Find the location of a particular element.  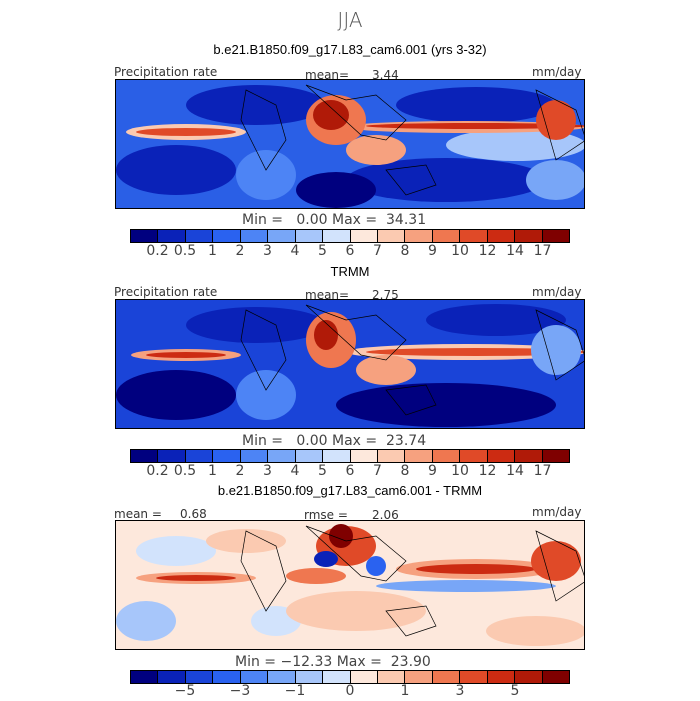

season-title: JJA is located at coordinates (350, 20).